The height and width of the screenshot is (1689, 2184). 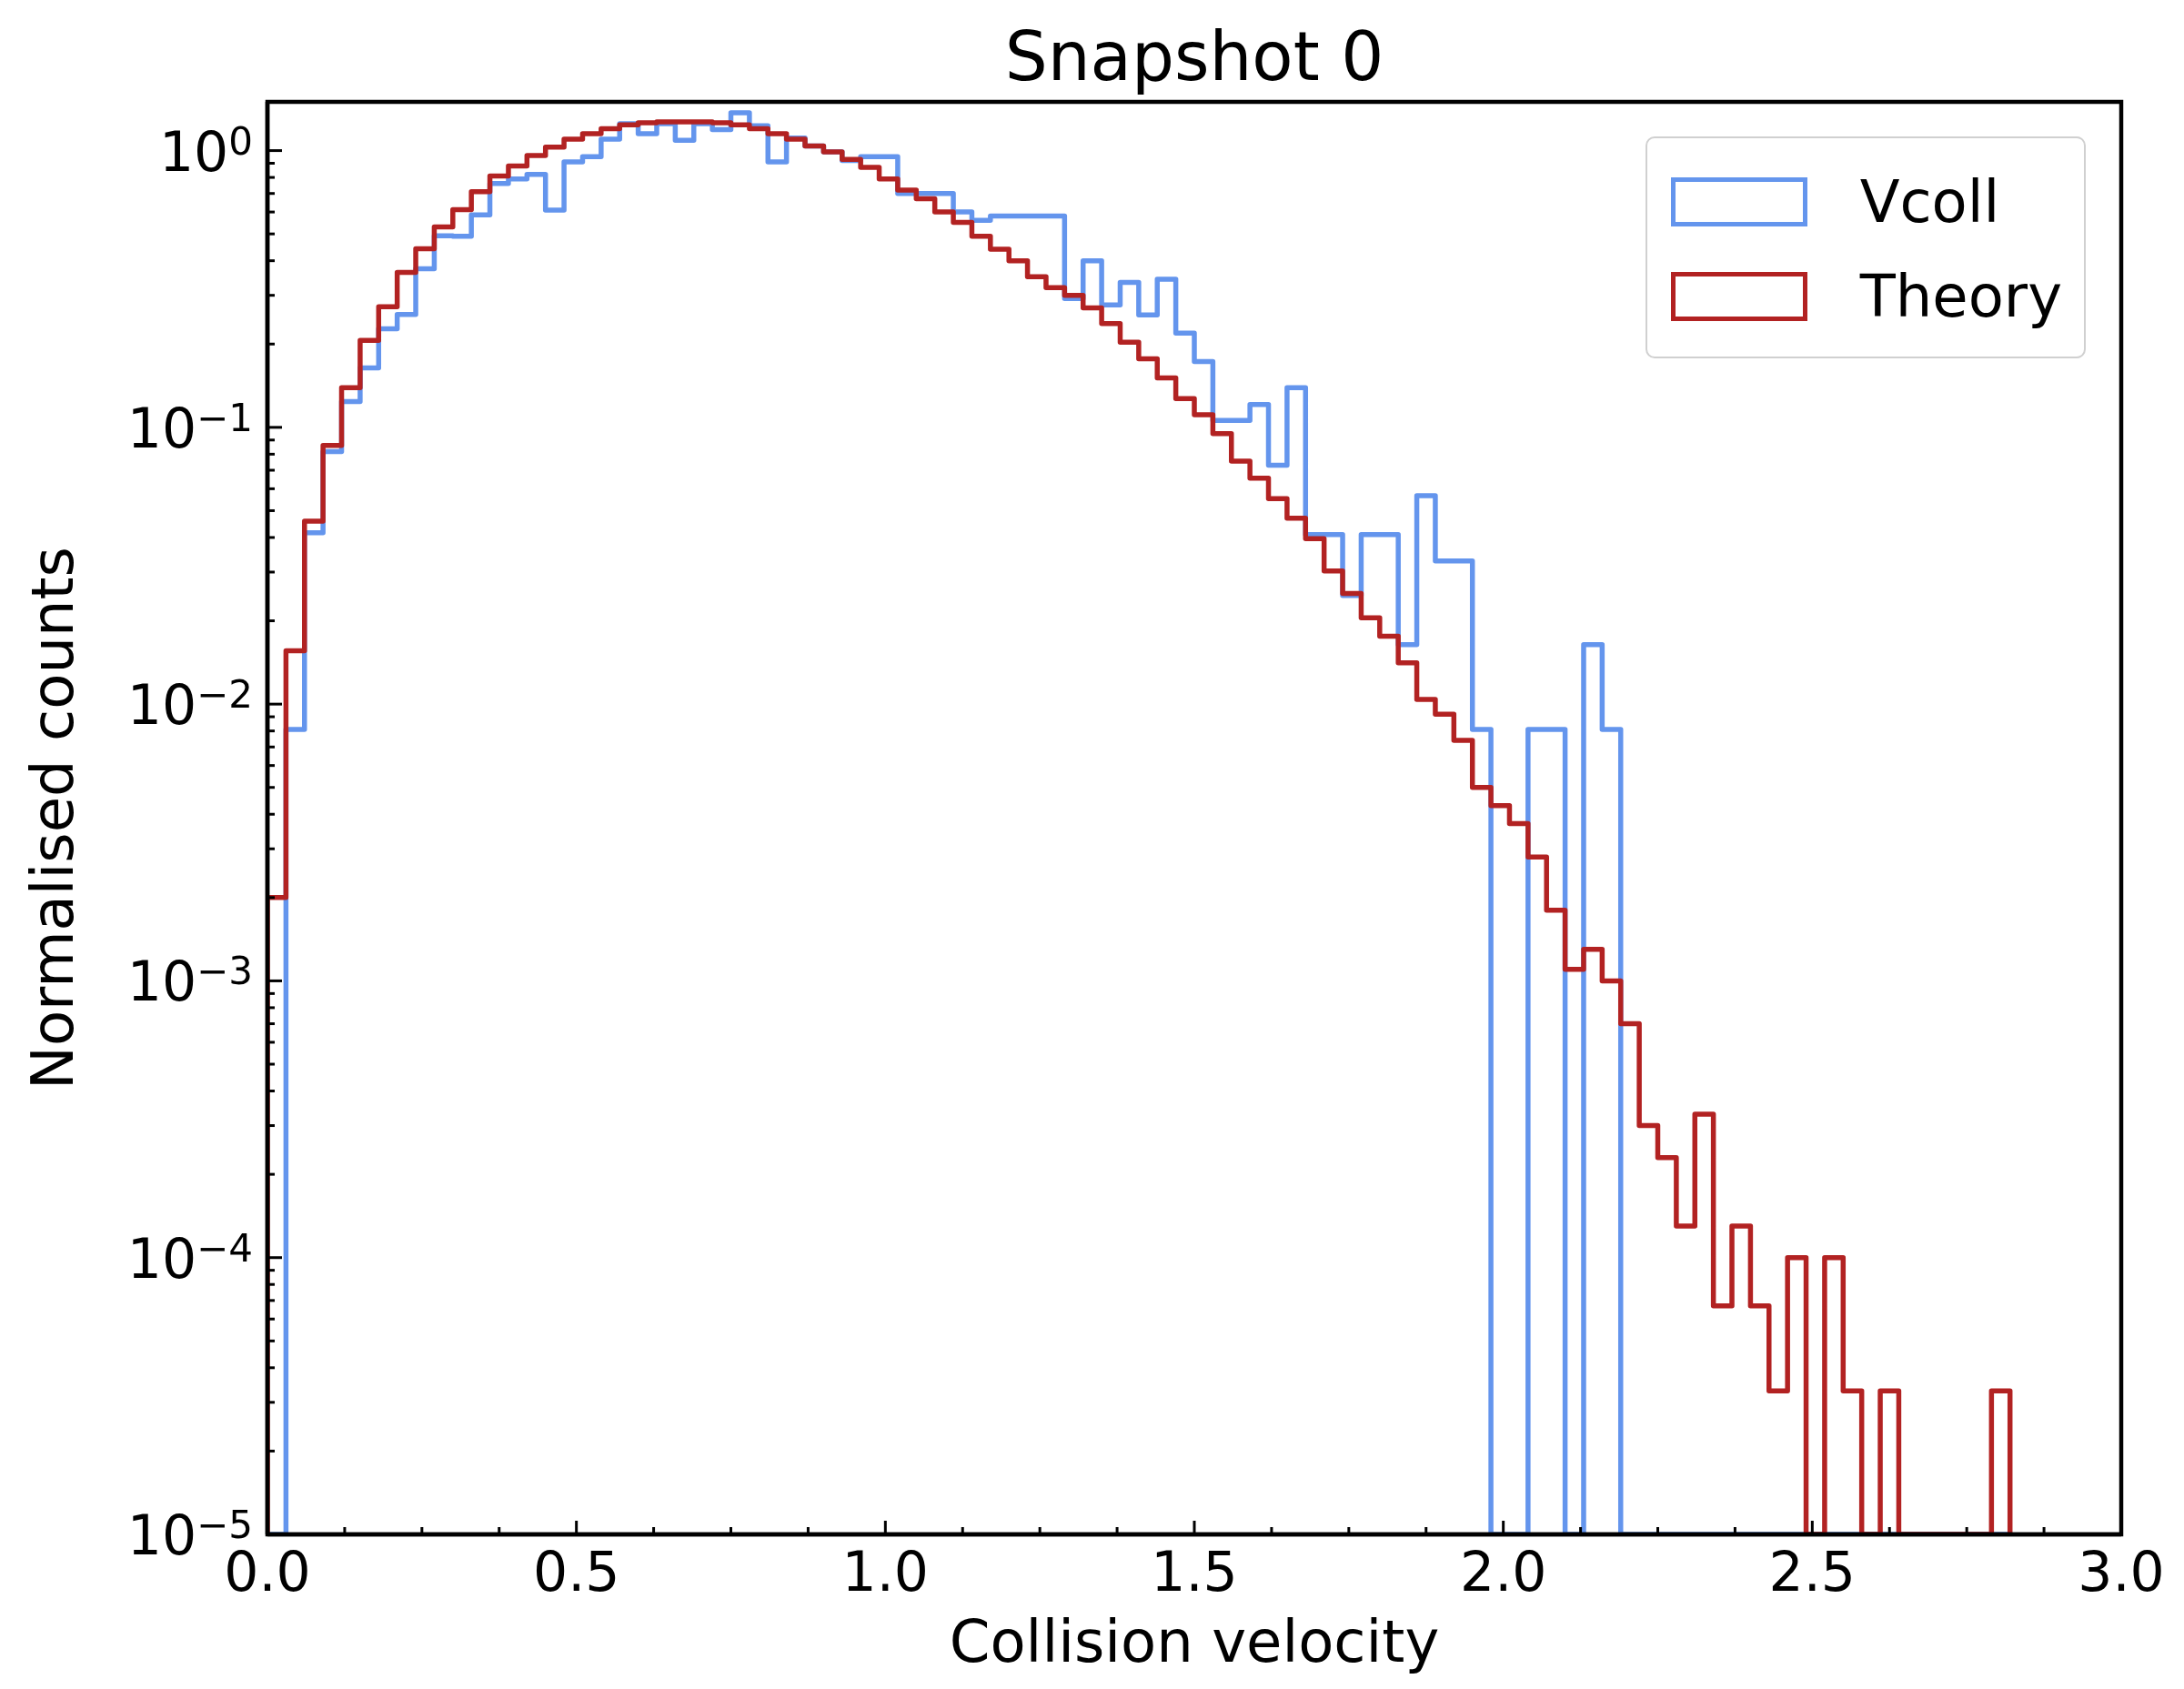 I want to click on x-tick-label: 0.5, so click(x=576, y=1572).